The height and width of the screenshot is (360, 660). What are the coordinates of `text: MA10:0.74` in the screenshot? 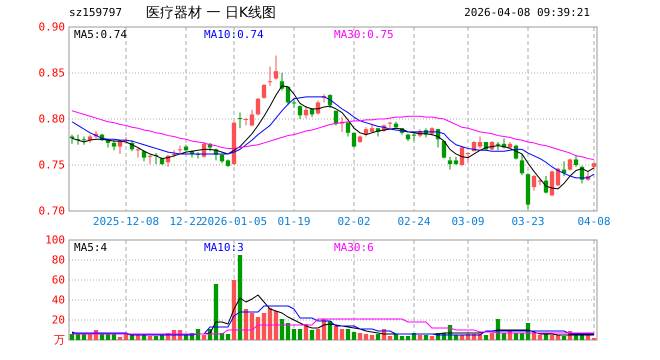 It's located at (234, 34).